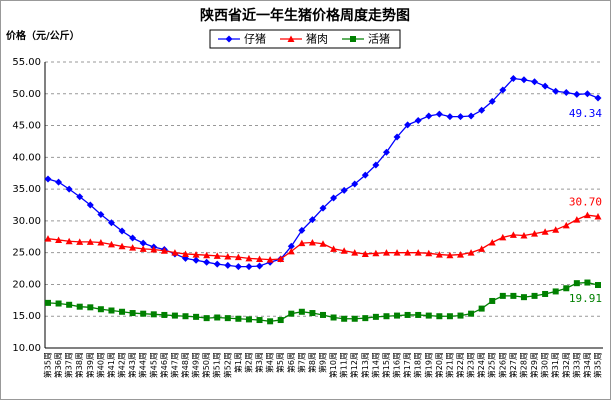 The width and height of the screenshot is (611, 400). Describe the element at coordinates (26, 189) in the screenshot. I see `y-tick-label: 35.00` at that location.